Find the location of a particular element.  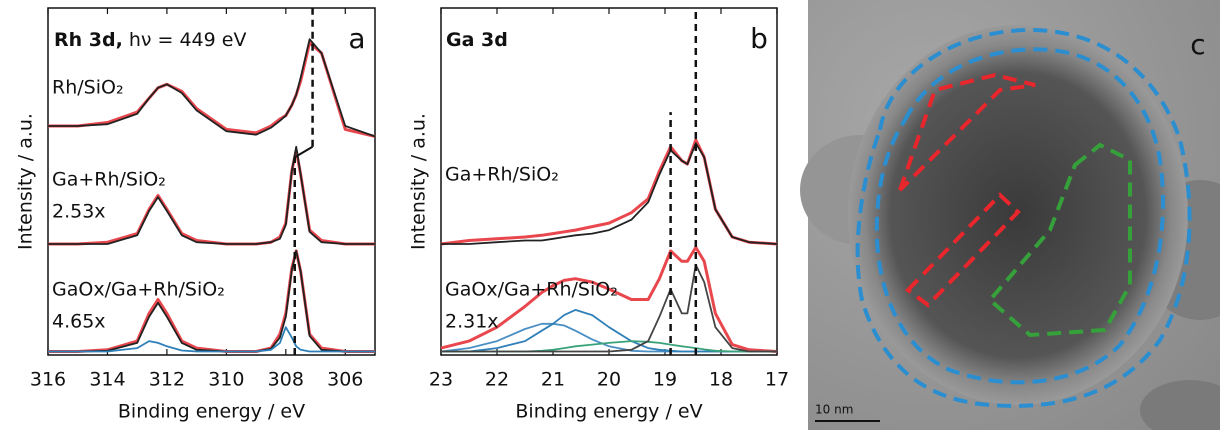

x-tick-label: 306 is located at coordinates (345, 380).